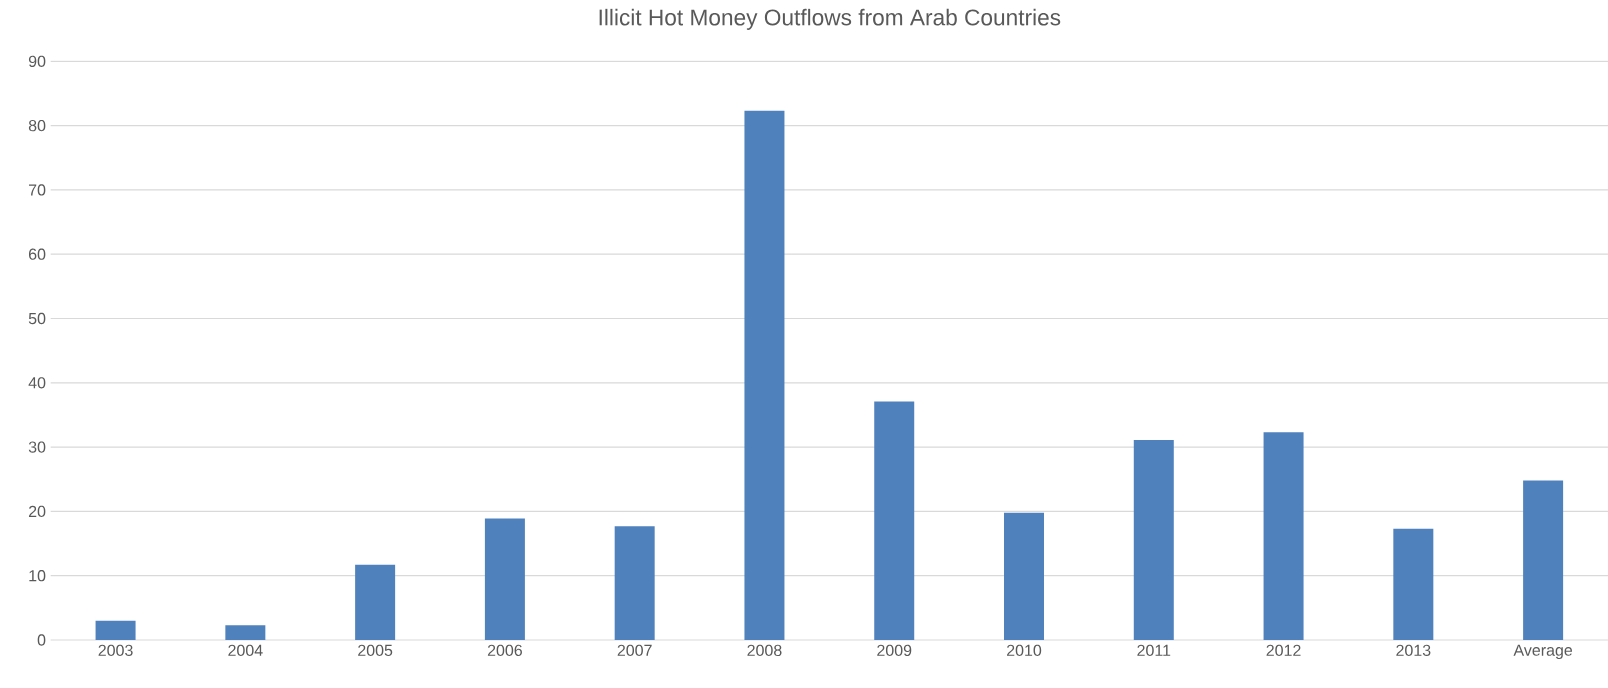  What do you see at coordinates (504, 650) in the screenshot?
I see `x-tick-label: 2006` at bounding box center [504, 650].